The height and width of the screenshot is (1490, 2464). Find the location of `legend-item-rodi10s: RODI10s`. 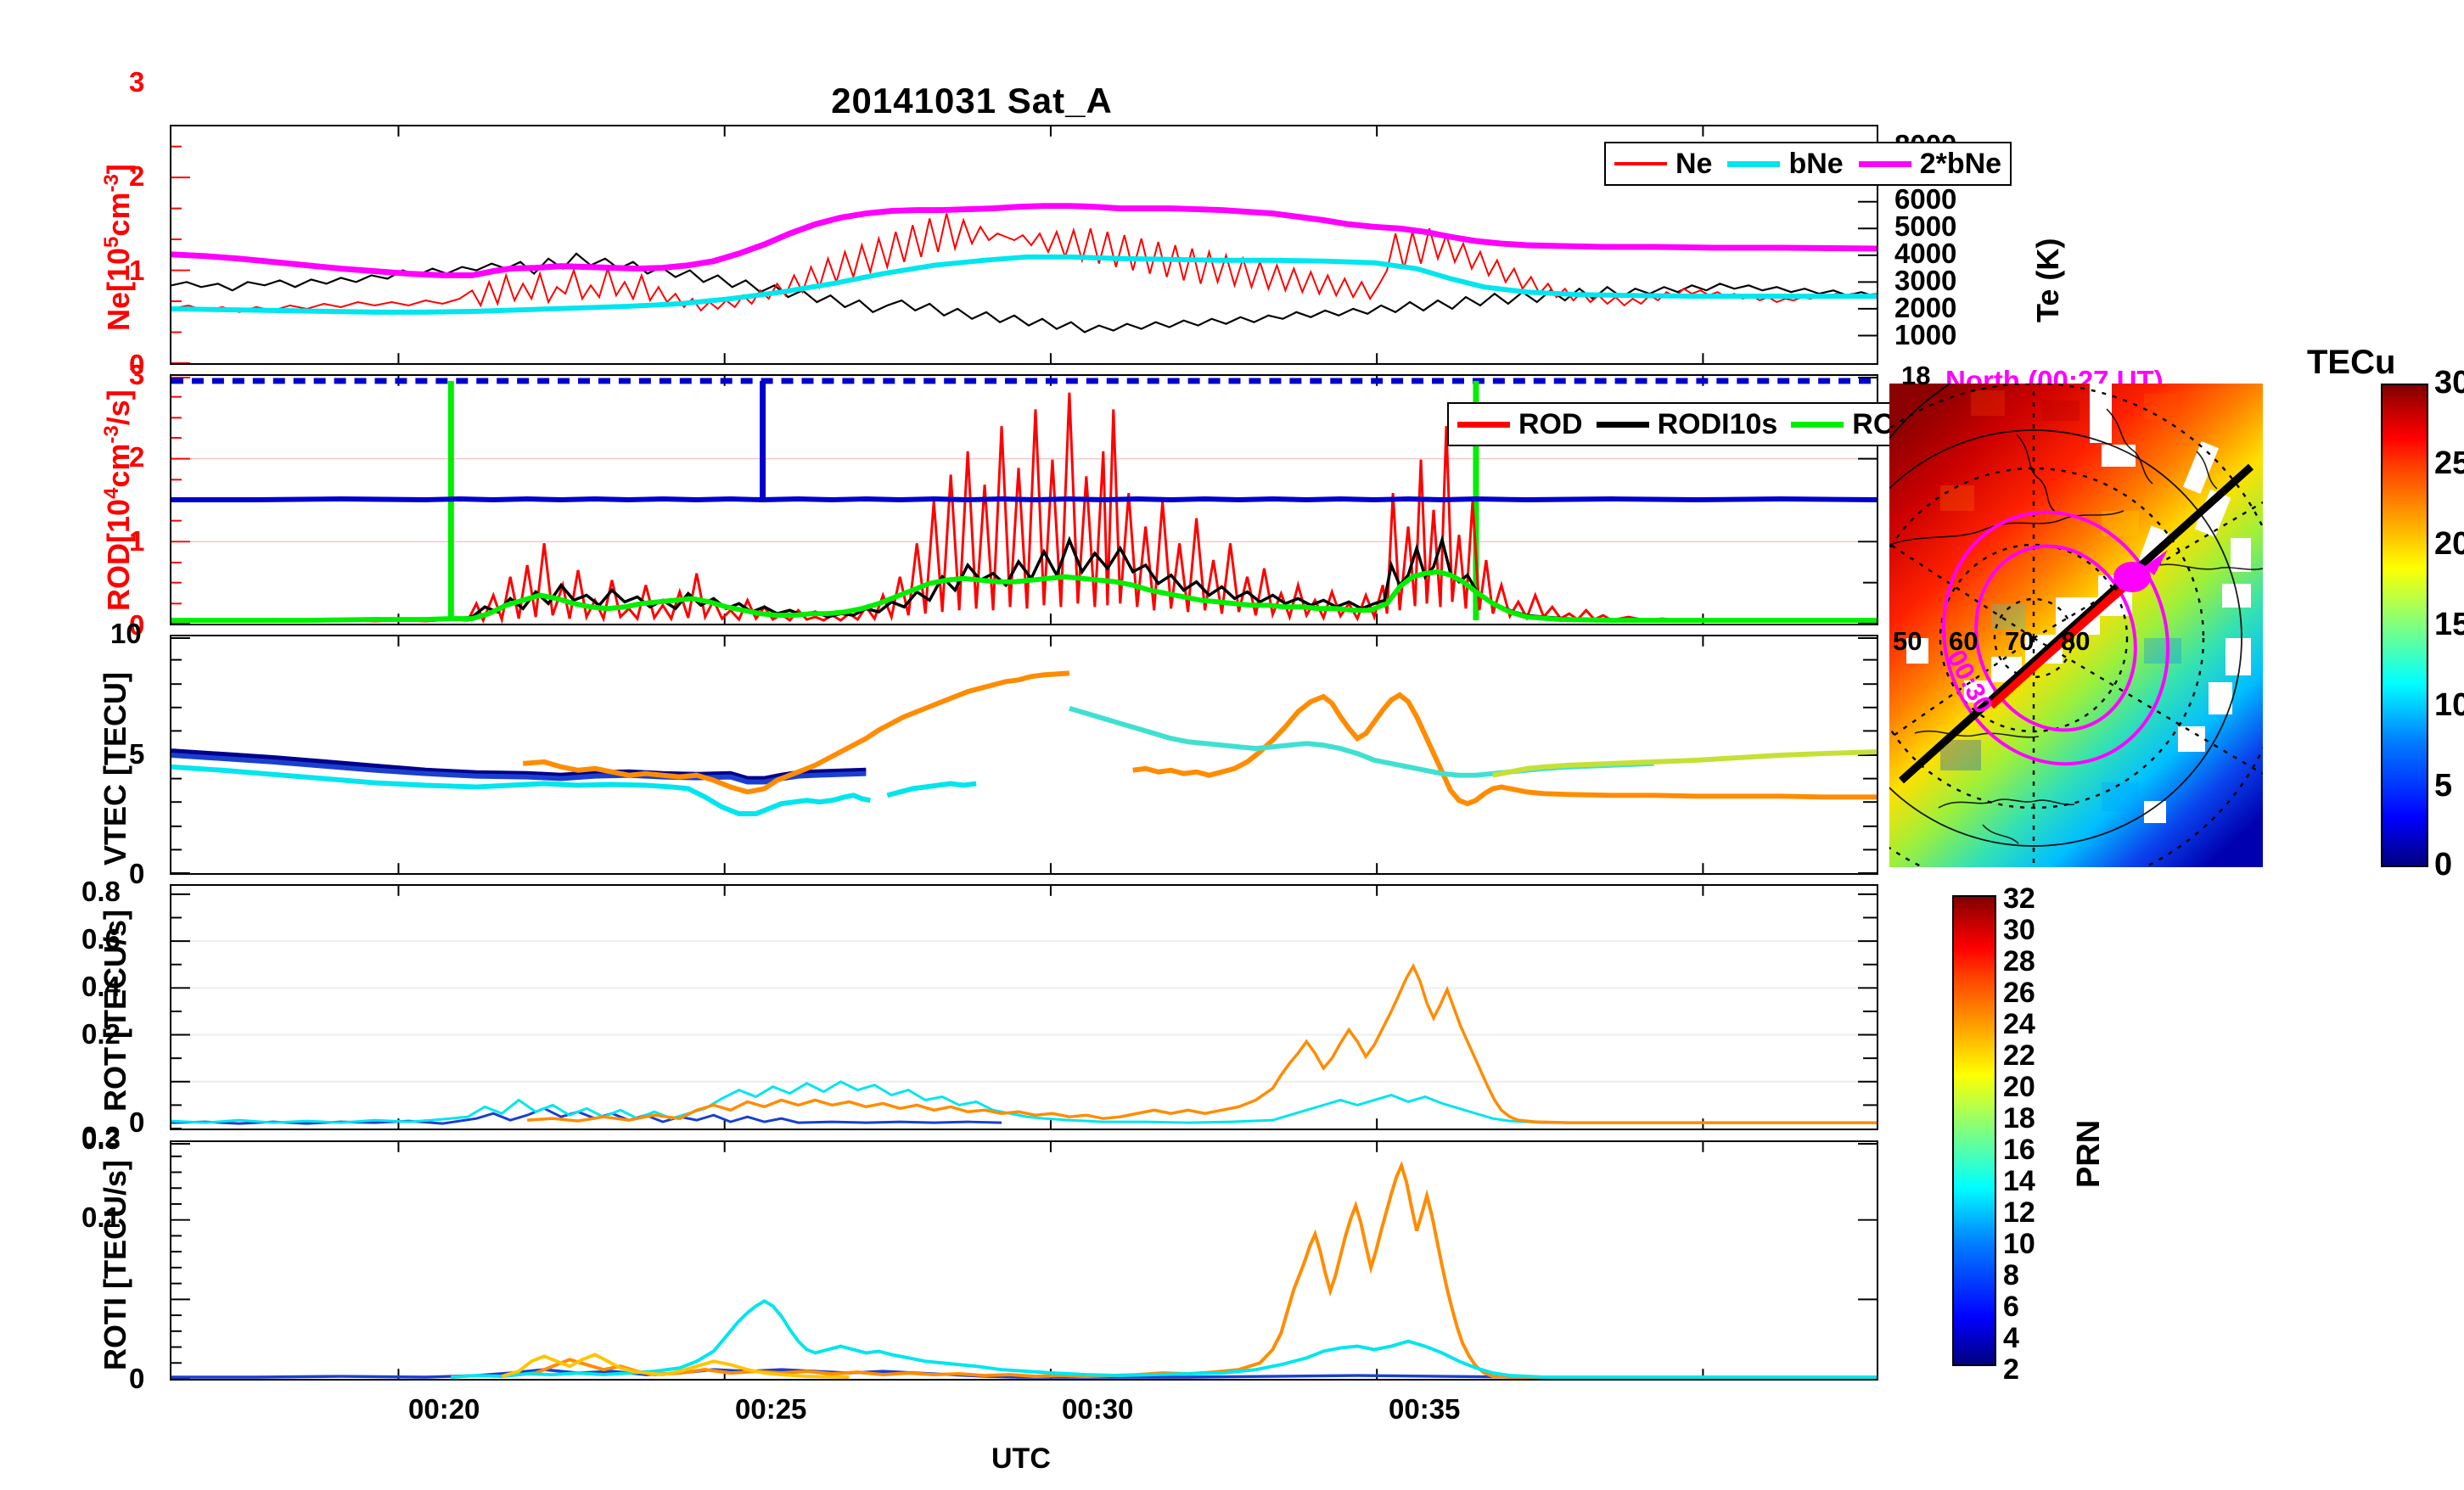

legend-item-rodi10s: RODI10s is located at coordinates (1687, 424).